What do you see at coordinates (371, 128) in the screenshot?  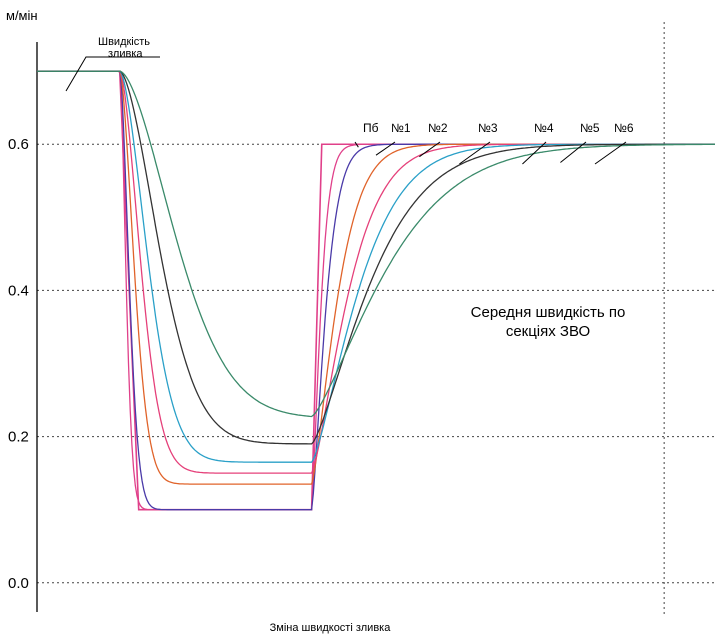 I see `series-label: Пб` at bounding box center [371, 128].